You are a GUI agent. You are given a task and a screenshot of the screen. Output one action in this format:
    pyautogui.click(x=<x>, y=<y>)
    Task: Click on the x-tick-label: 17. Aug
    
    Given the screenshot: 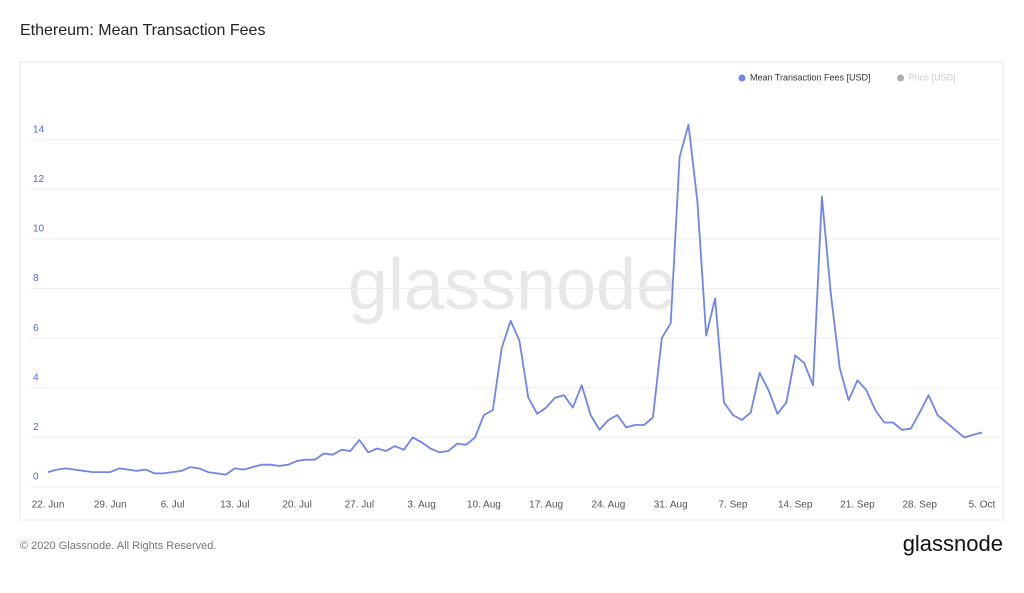 What is the action you would take?
    pyautogui.click(x=546, y=505)
    